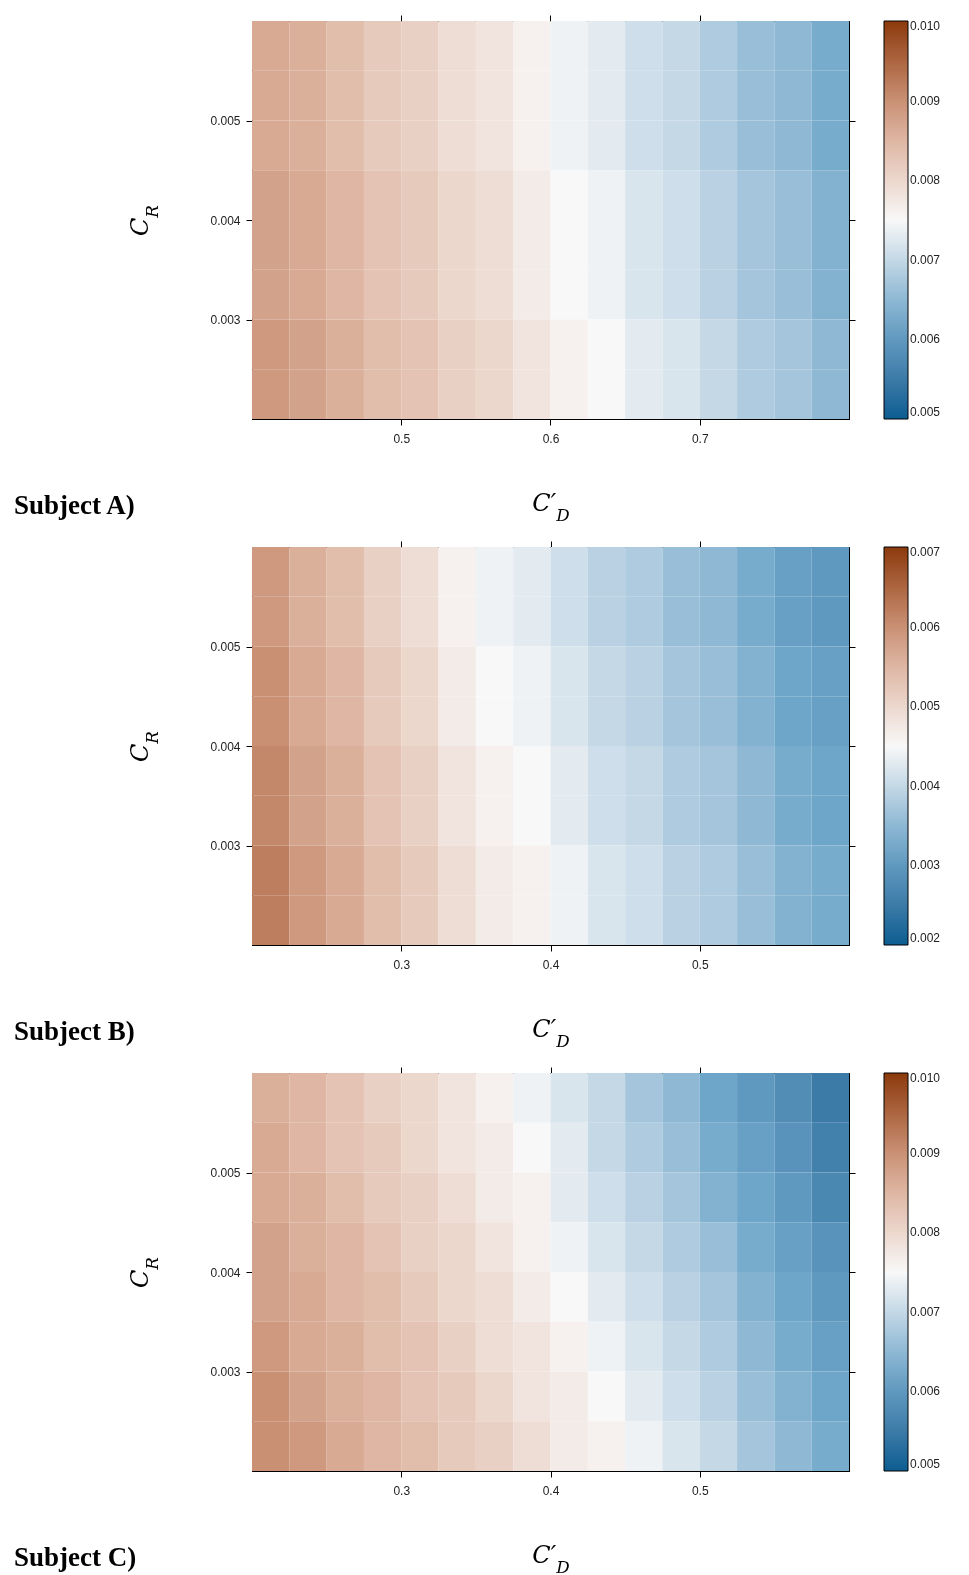 The image size is (969, 1575). Describe the element at coordinates (74, 505) in the screenshot. I see `text: Subject A)` at that location.